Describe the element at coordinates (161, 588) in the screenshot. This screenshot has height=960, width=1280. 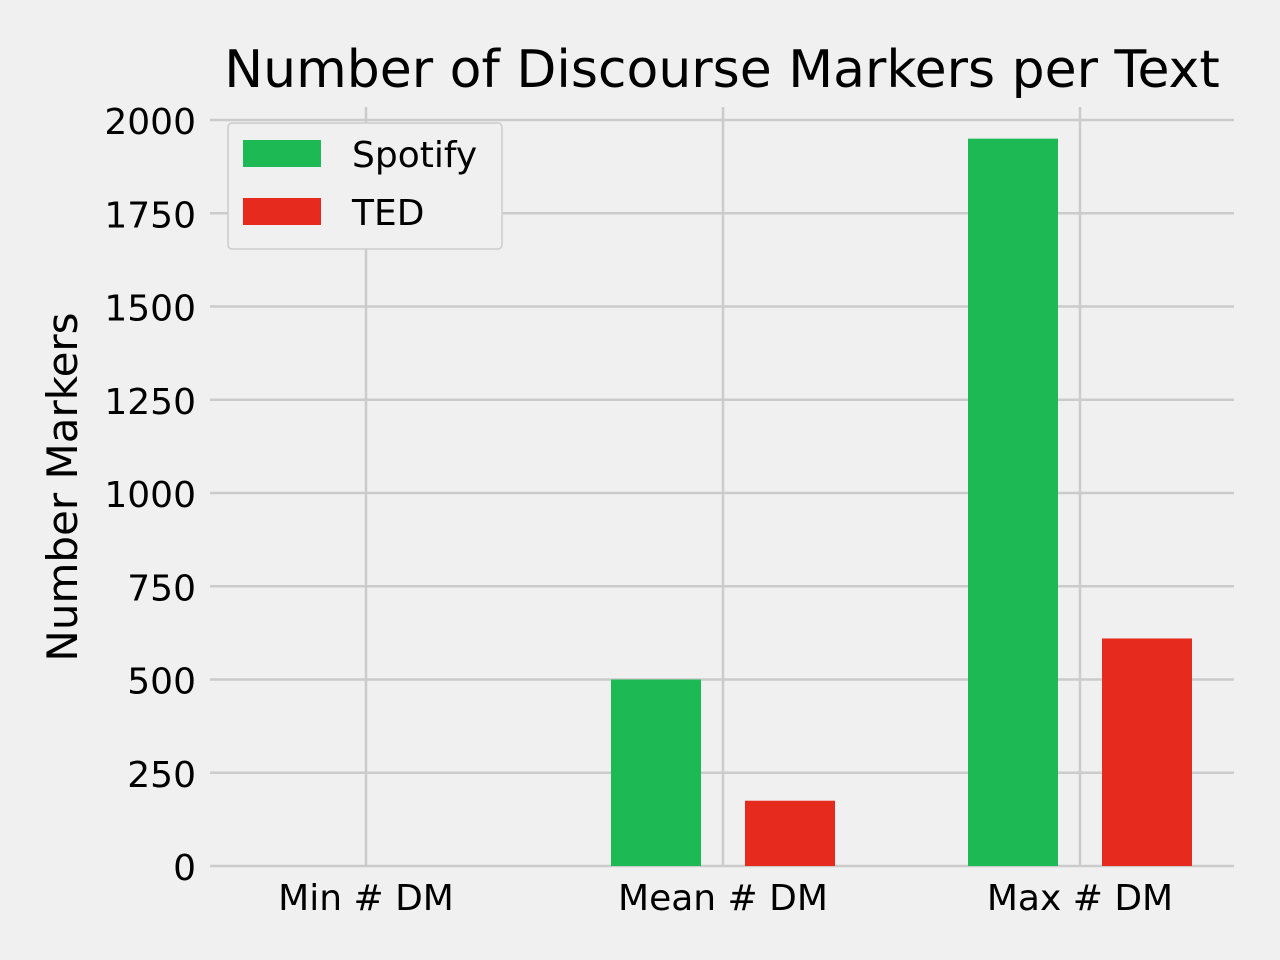
I see `y-tick-label: 750` at that location.